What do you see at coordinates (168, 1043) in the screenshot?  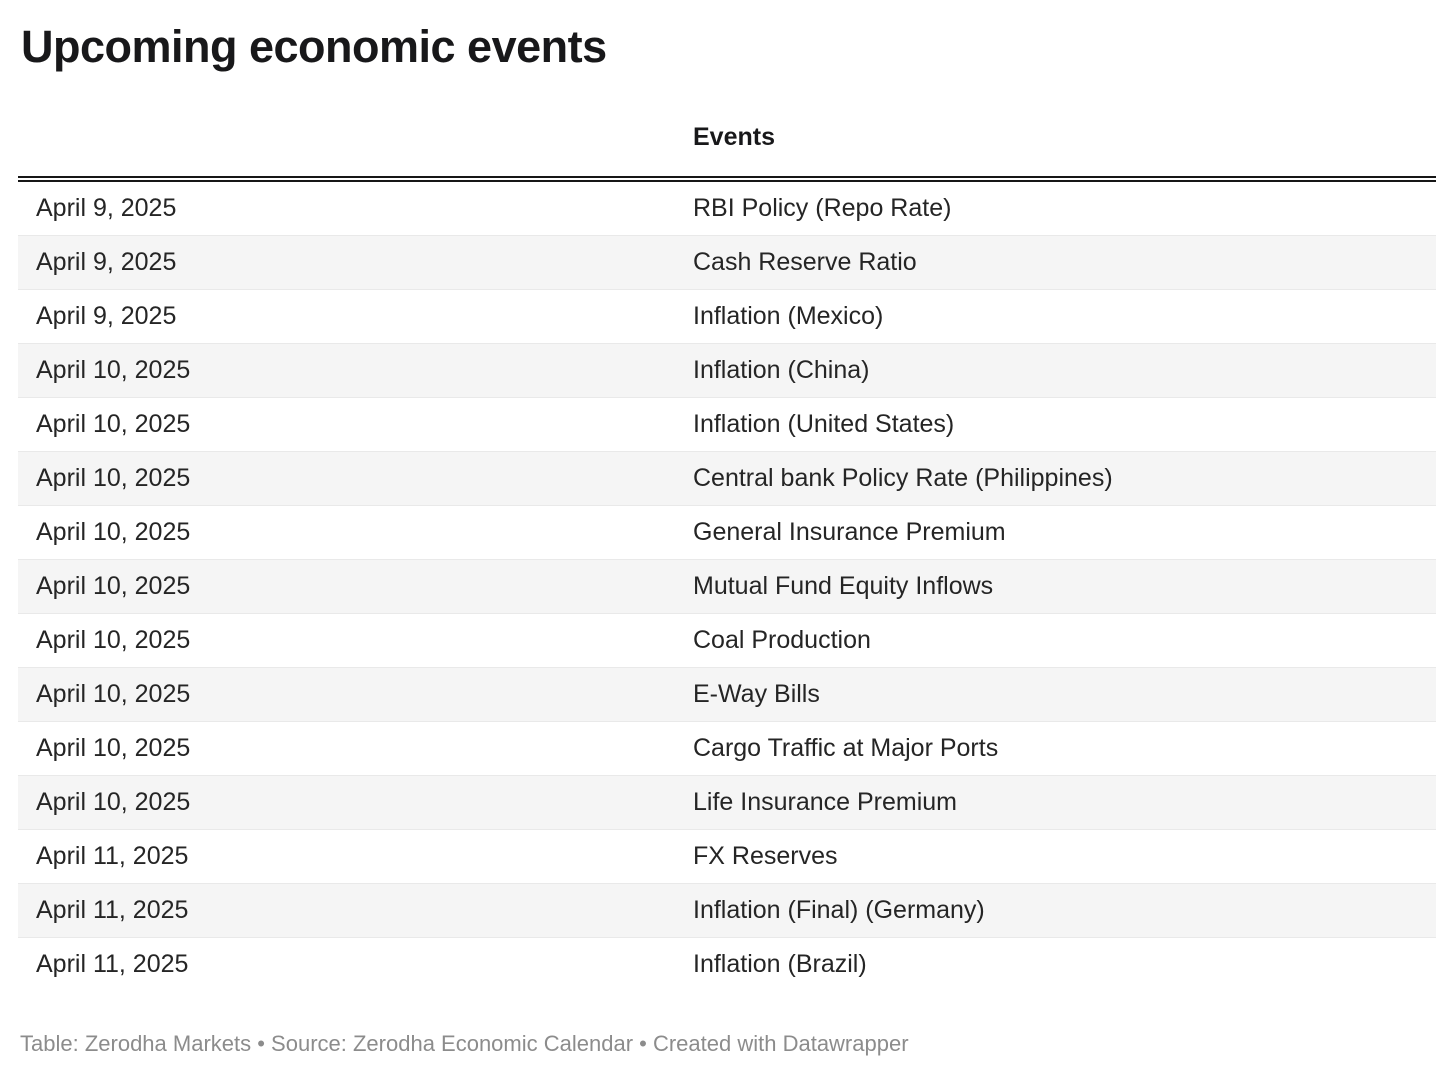 I see `footer-link: Zerodha Markets` at bounding box center [168, 1043].